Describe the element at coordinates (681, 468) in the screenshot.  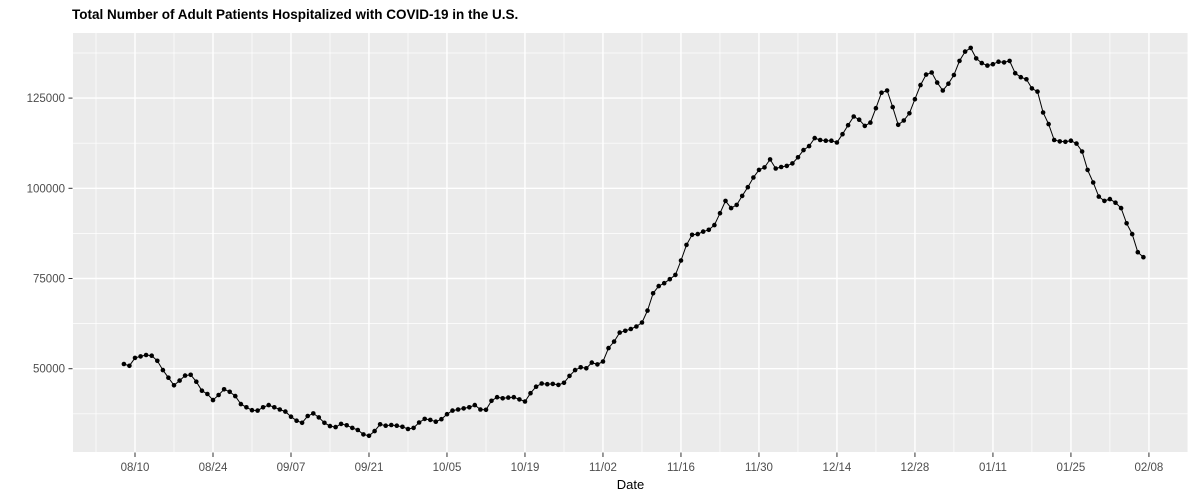
I see `x-tick-label: 11/16` at that location.